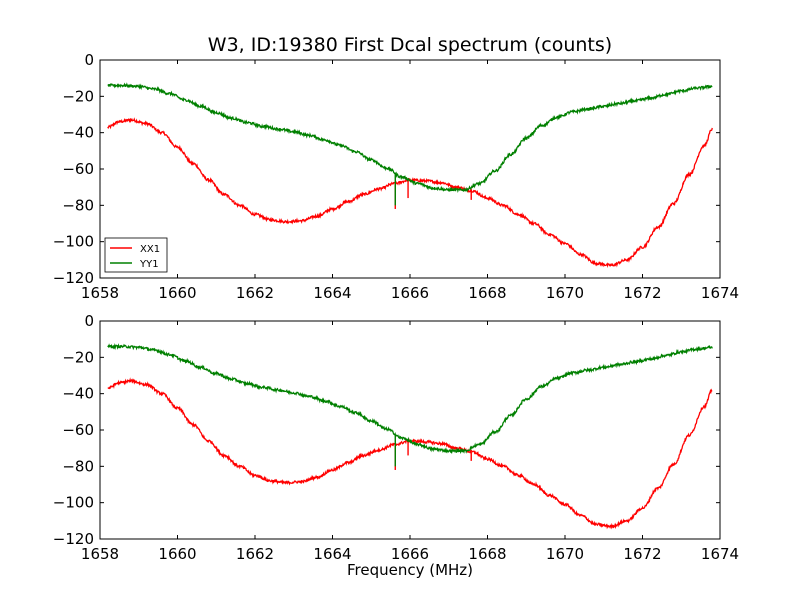 The image size is (800, 600). What do you see at coordinates (150, 249) in the screenshot?
I see `legend-label-xx1: XX1` at bounding box center [150, 249].